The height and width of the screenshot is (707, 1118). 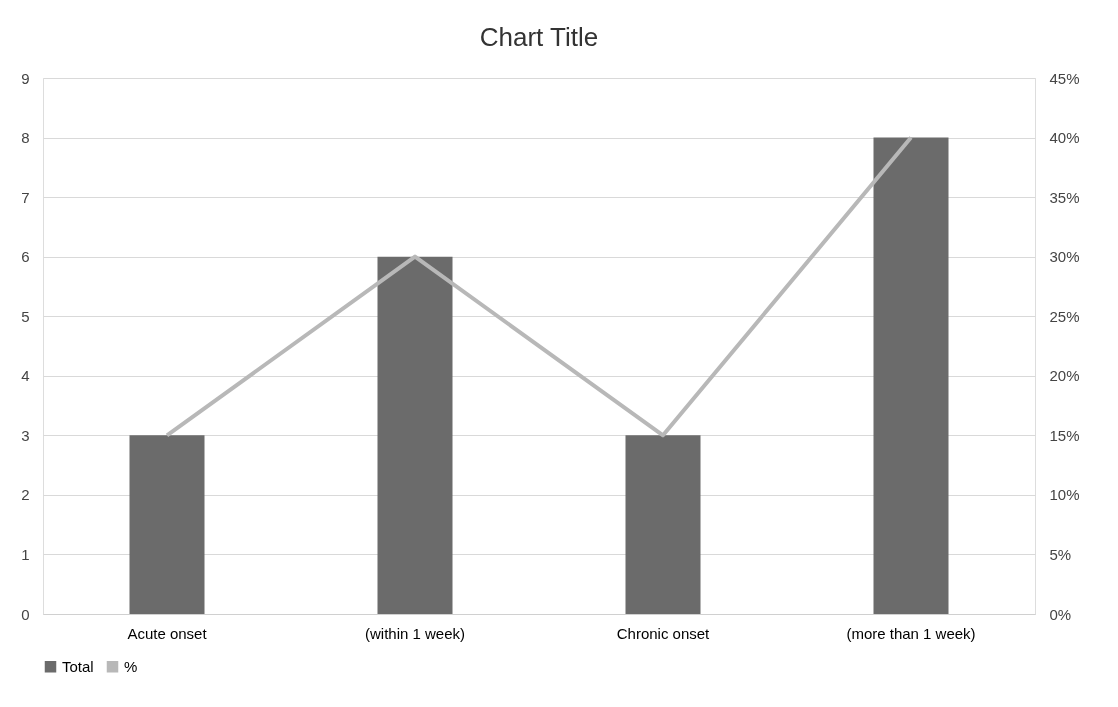 I want to click on y2-tick-label: 5%, so click(x=1060, y=554).